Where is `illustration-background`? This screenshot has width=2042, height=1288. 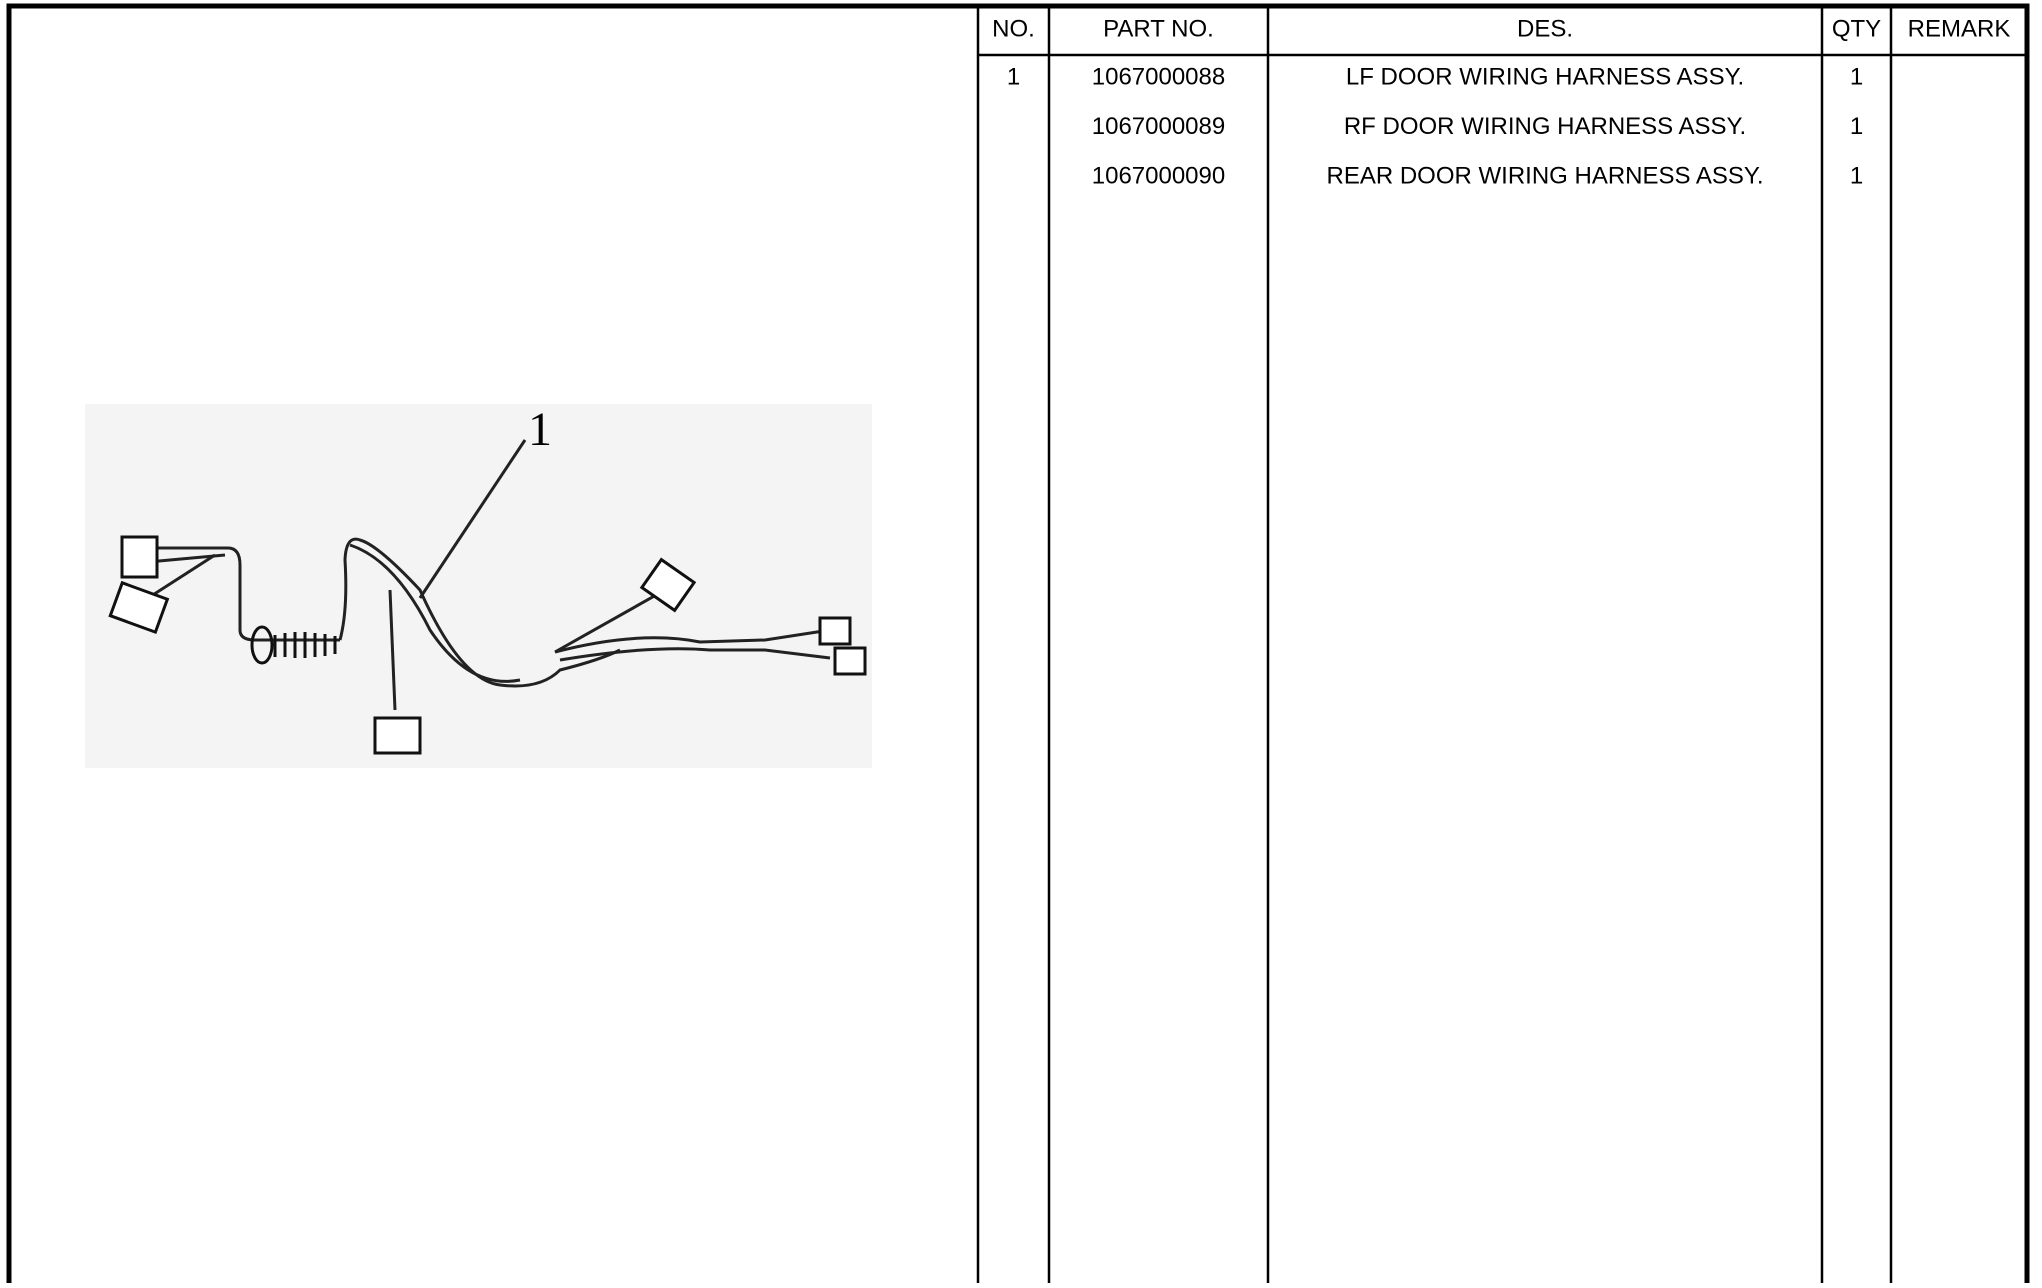
illustration-background is located at coordinates (478, 586).